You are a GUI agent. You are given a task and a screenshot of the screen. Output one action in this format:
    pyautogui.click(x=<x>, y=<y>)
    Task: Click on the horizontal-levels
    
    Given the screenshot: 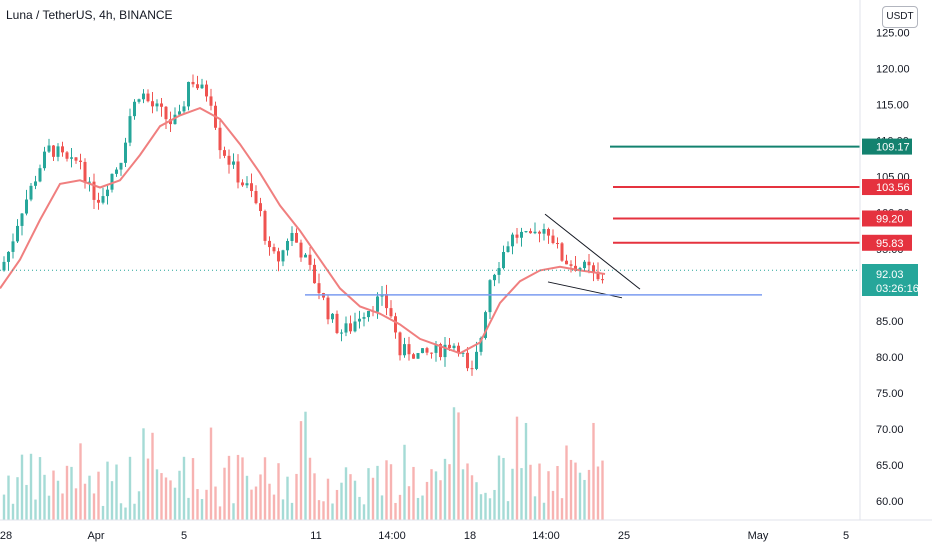 What is the action you would take?
    pyautogui.click(x=735, y=194)
    